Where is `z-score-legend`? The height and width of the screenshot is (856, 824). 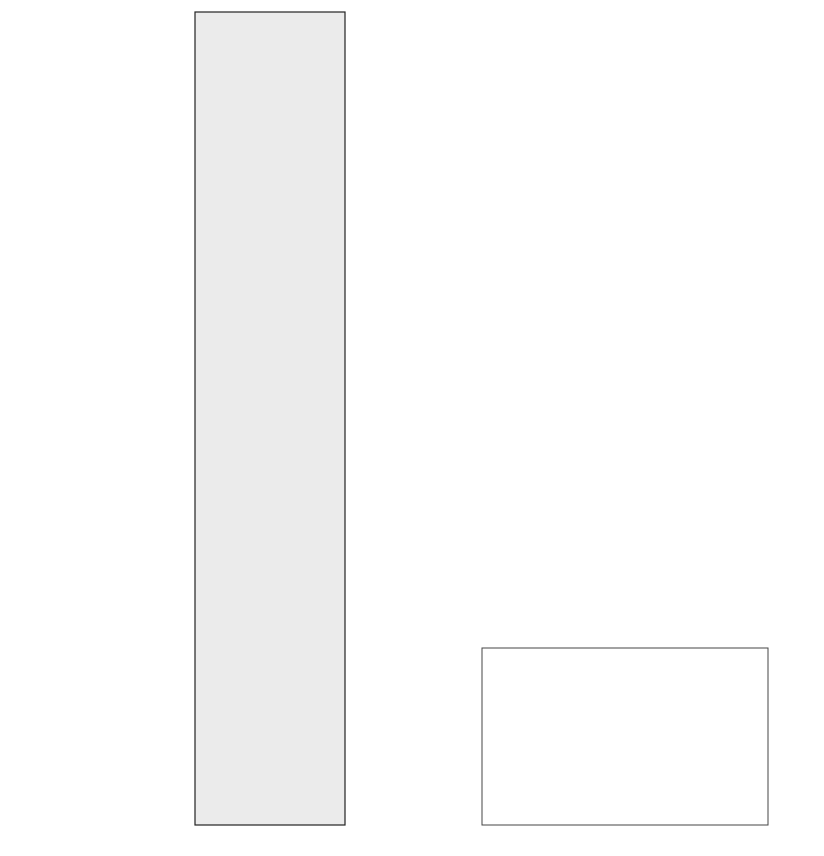 z-score-legend is located at coordinates (428, 235).